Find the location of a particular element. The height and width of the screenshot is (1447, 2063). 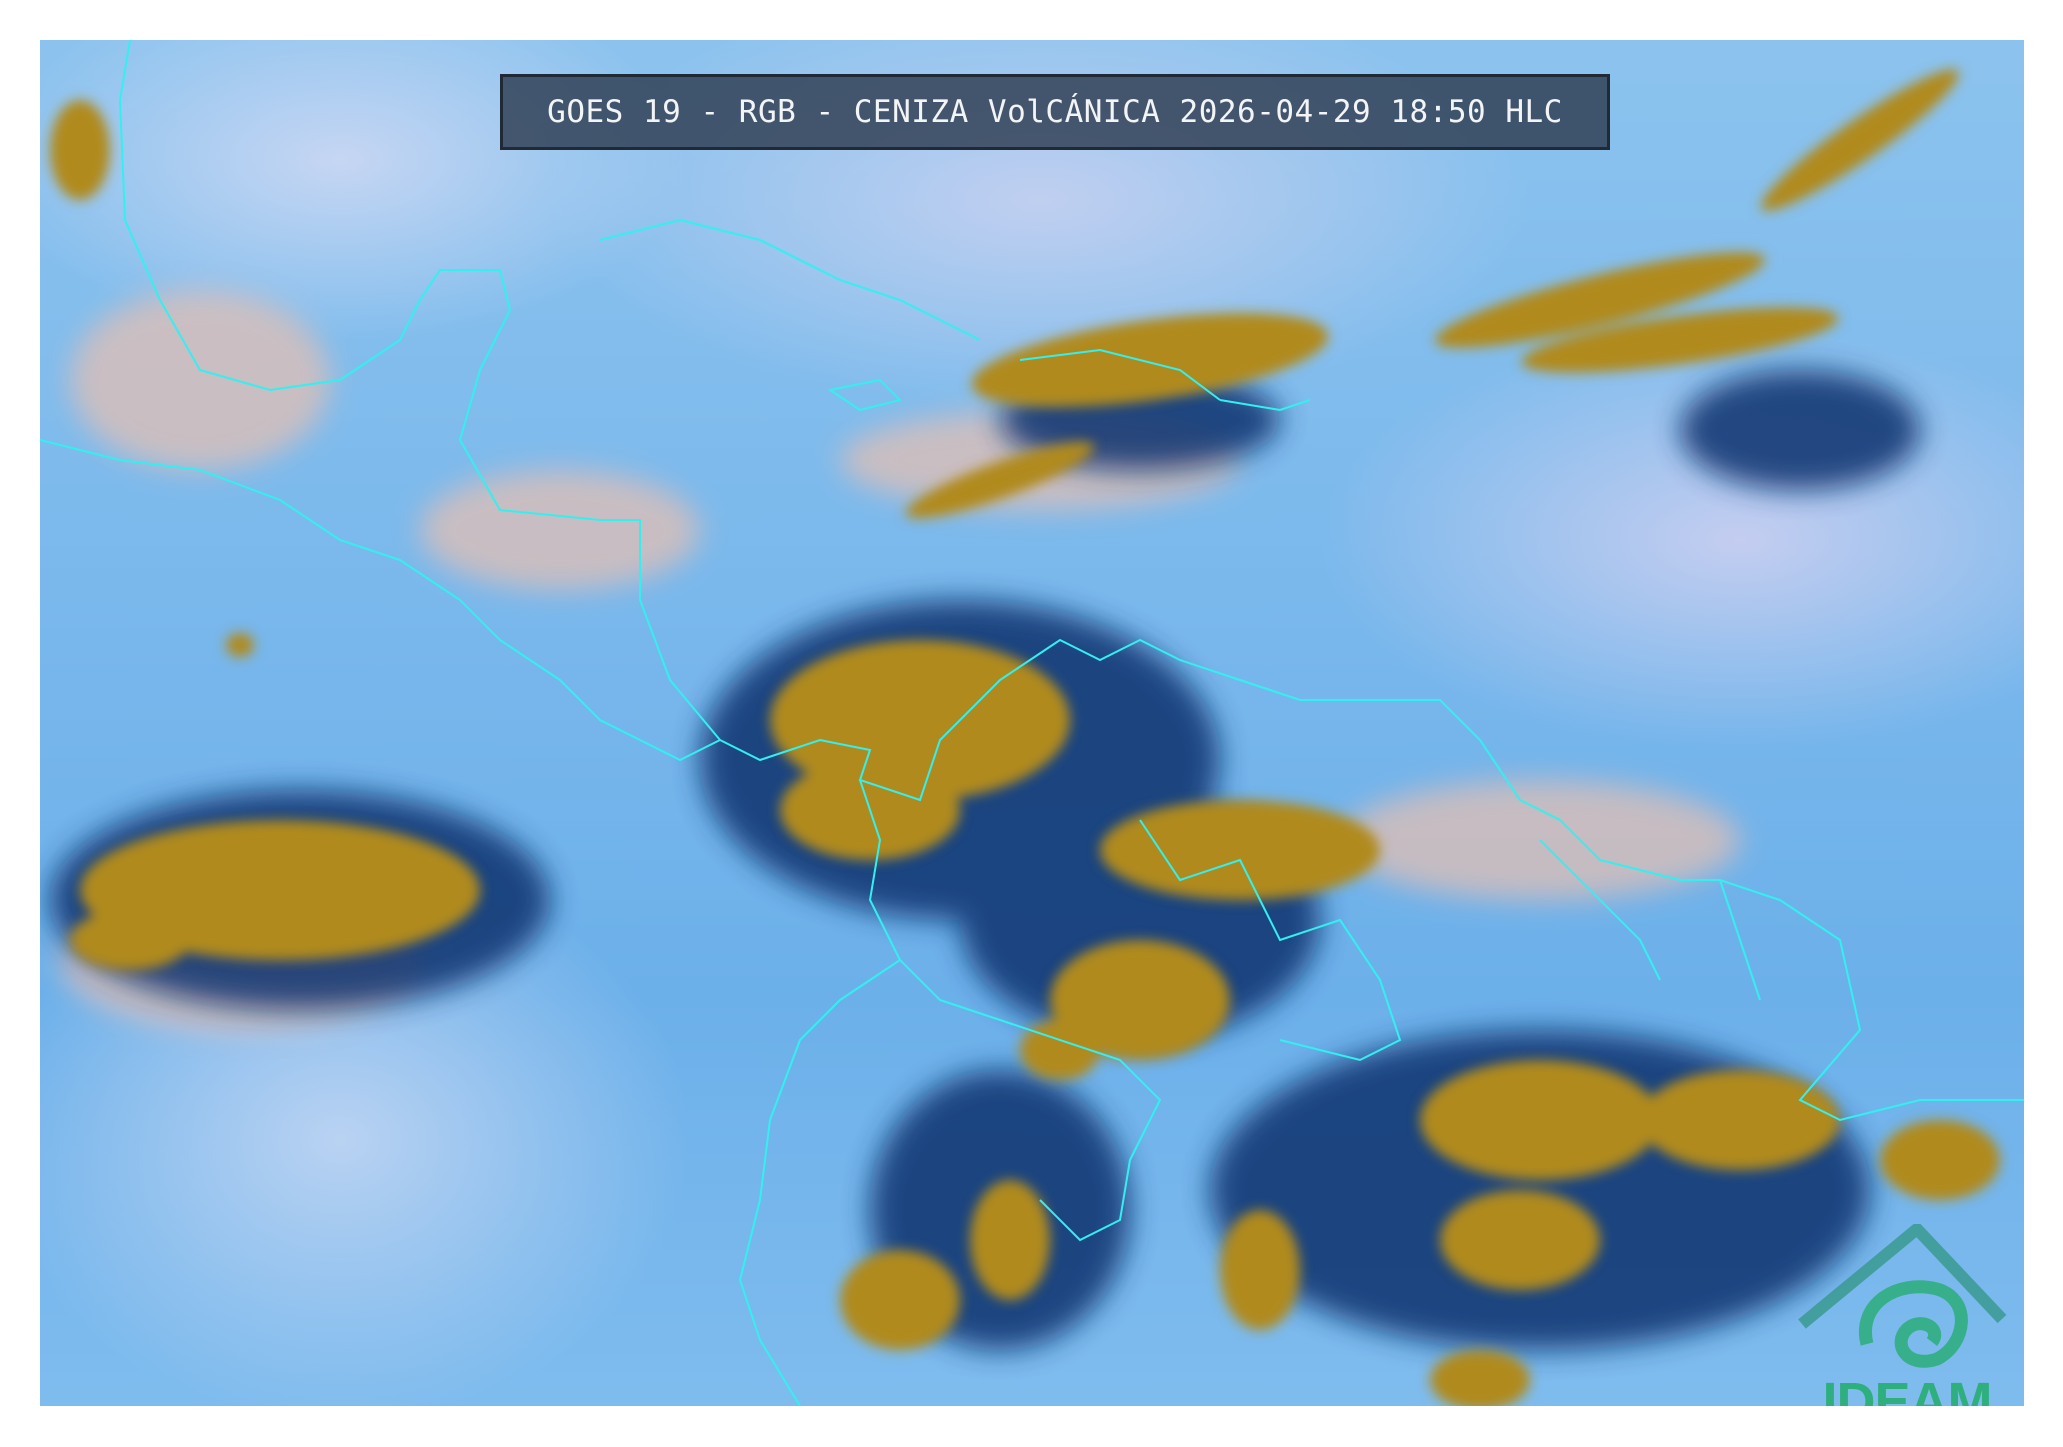

ideam-logo-icon is located at coordinates (1902, 1296).